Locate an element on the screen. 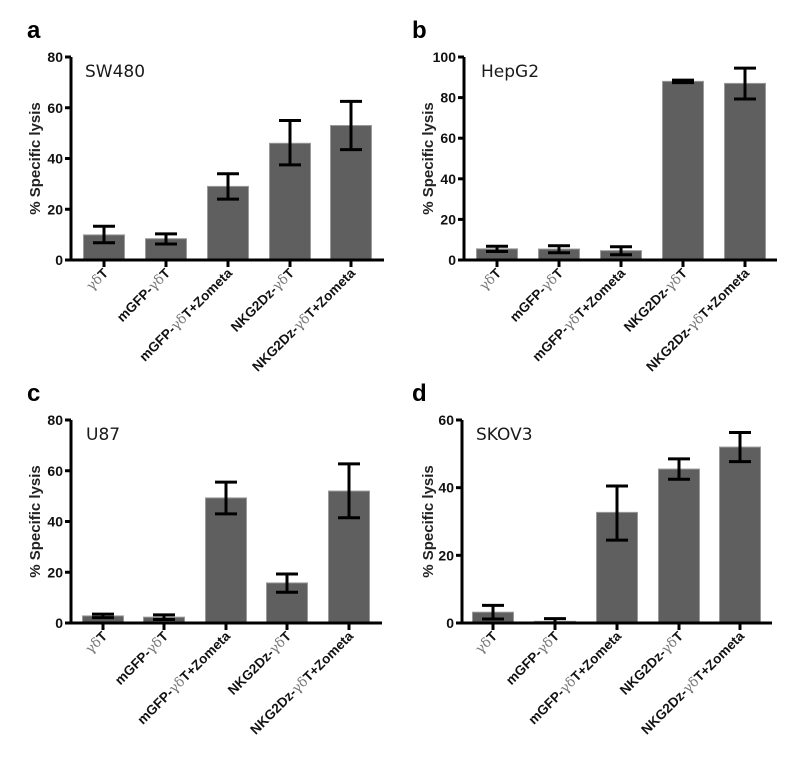 The image size is (800, 766). cell-line-title: SW480 is located at coordinates (115, 72).